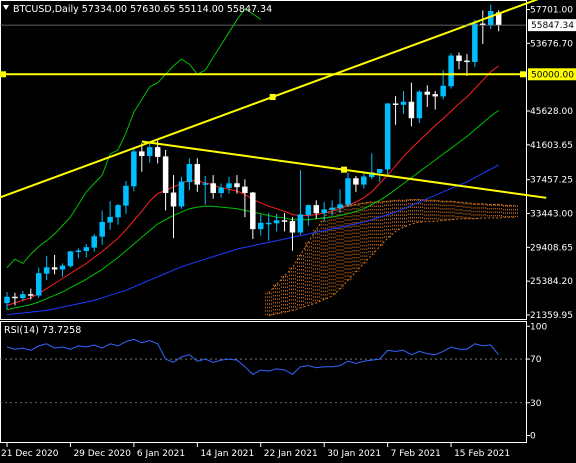  Describe the element at coordinates (551, 316) in the screenshot. I see `price-tick-label: 21359.95` at that location.